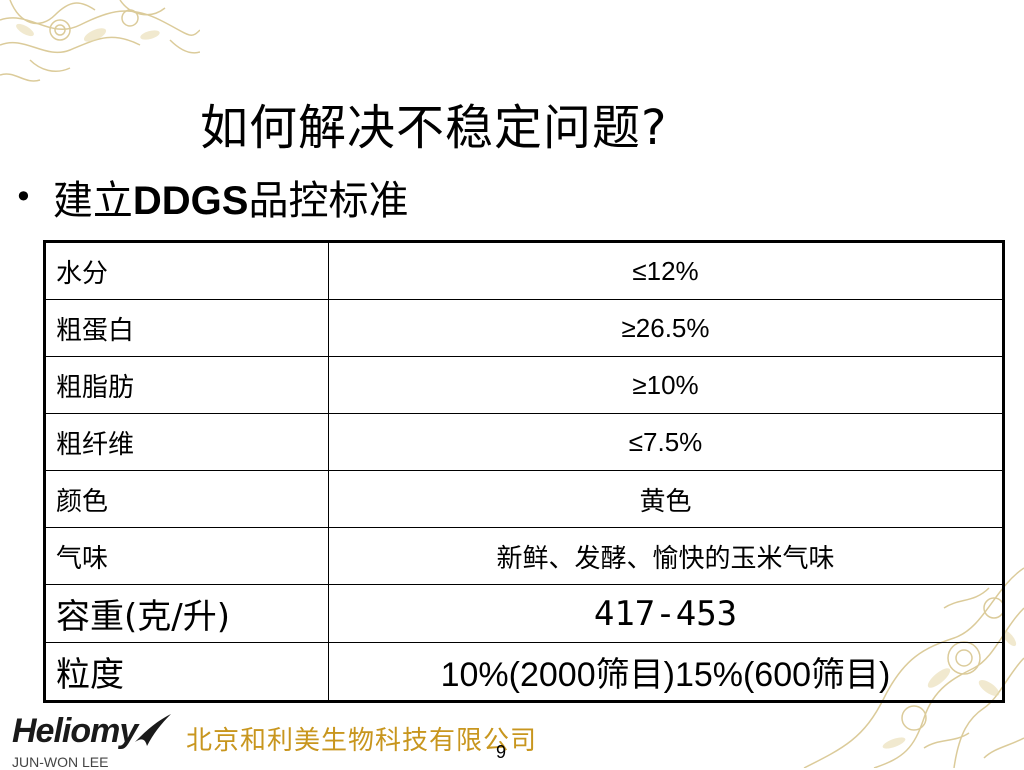  Describe the element at coordinates (186, 499) in the screenshot. I see `row-label: 颜色` at that location.